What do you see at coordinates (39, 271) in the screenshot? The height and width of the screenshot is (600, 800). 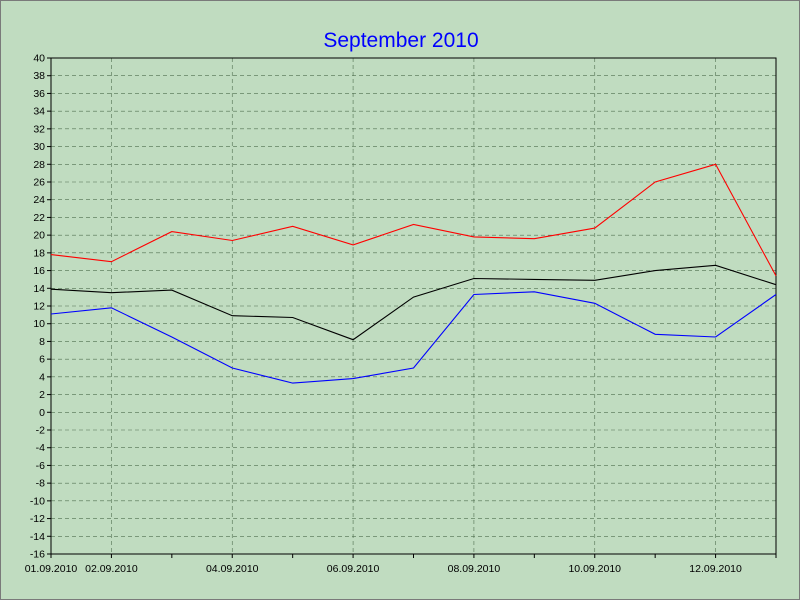 I see `y-tick-label: 16` at bounding box center [39, 271].